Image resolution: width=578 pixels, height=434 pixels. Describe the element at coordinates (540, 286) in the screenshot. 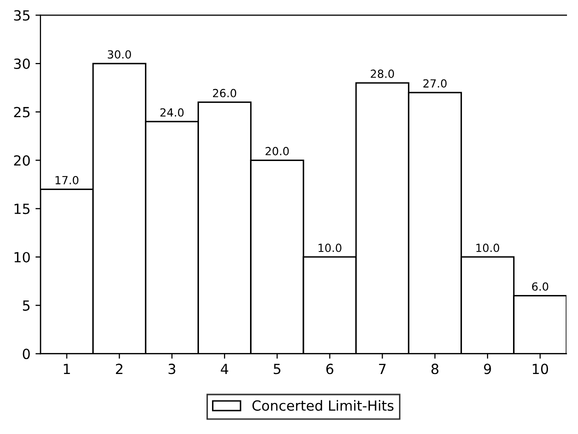

I see `data-label: 6.0` at that location.